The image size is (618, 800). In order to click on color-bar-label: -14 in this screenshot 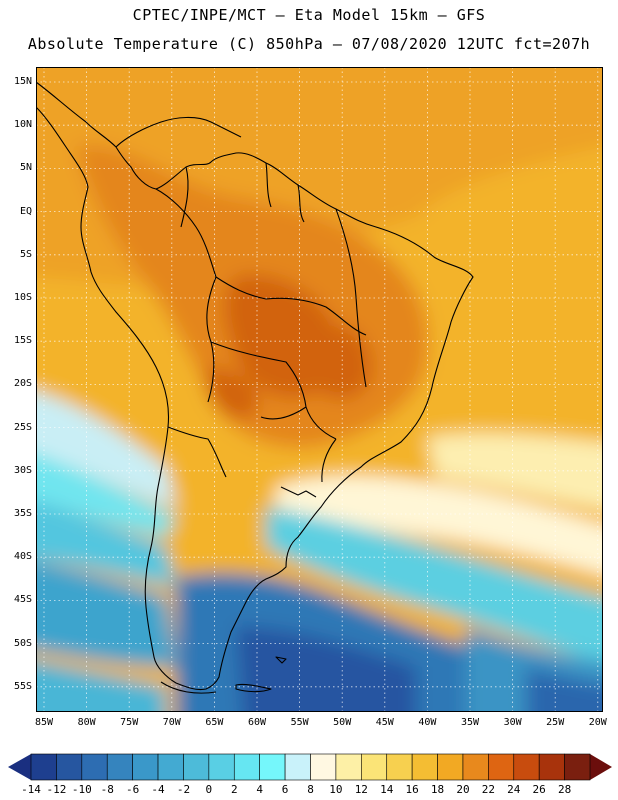, I will do `click(31, 789)`.